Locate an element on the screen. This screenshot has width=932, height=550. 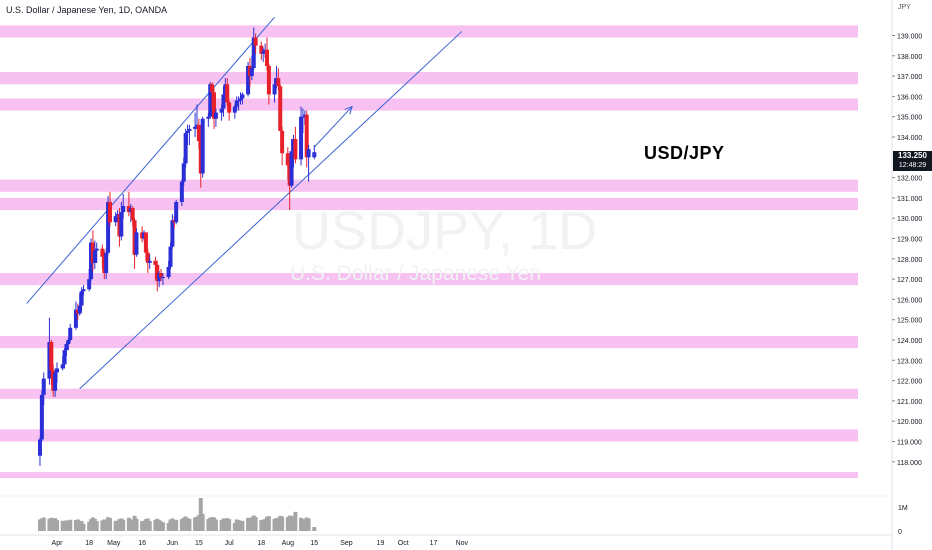
price-tick-label: 124.000 is located at coordinates (909, 341).